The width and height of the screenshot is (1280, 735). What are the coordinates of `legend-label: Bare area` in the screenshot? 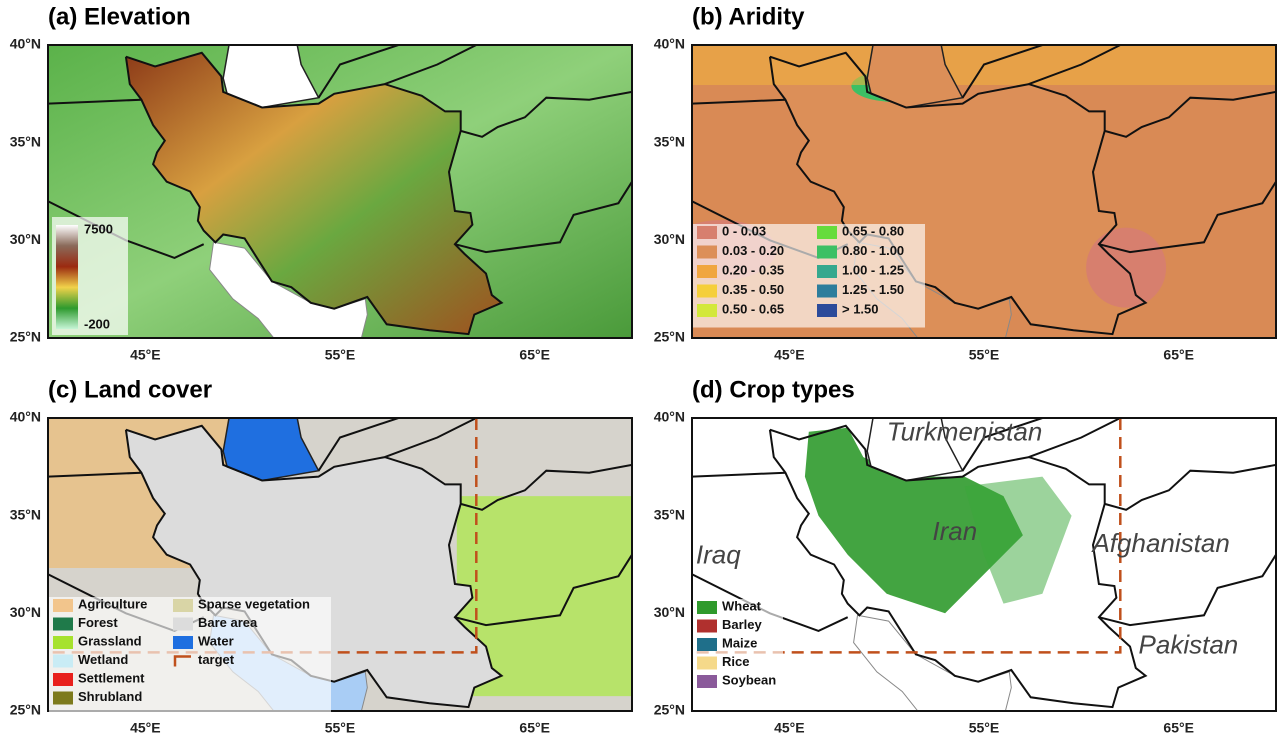 It's located at (228, 622).